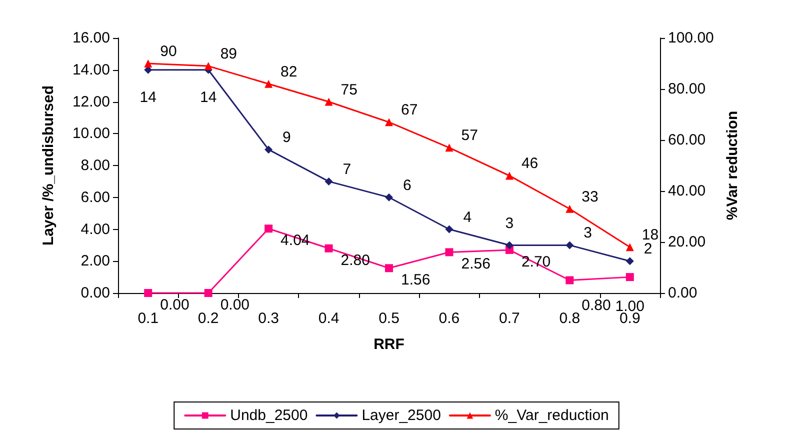 The image size is (793, 437). What do you see at coordinates (347, 169) in the screenshot?
I see `data-label: 7` at bounding box center [347, 169].